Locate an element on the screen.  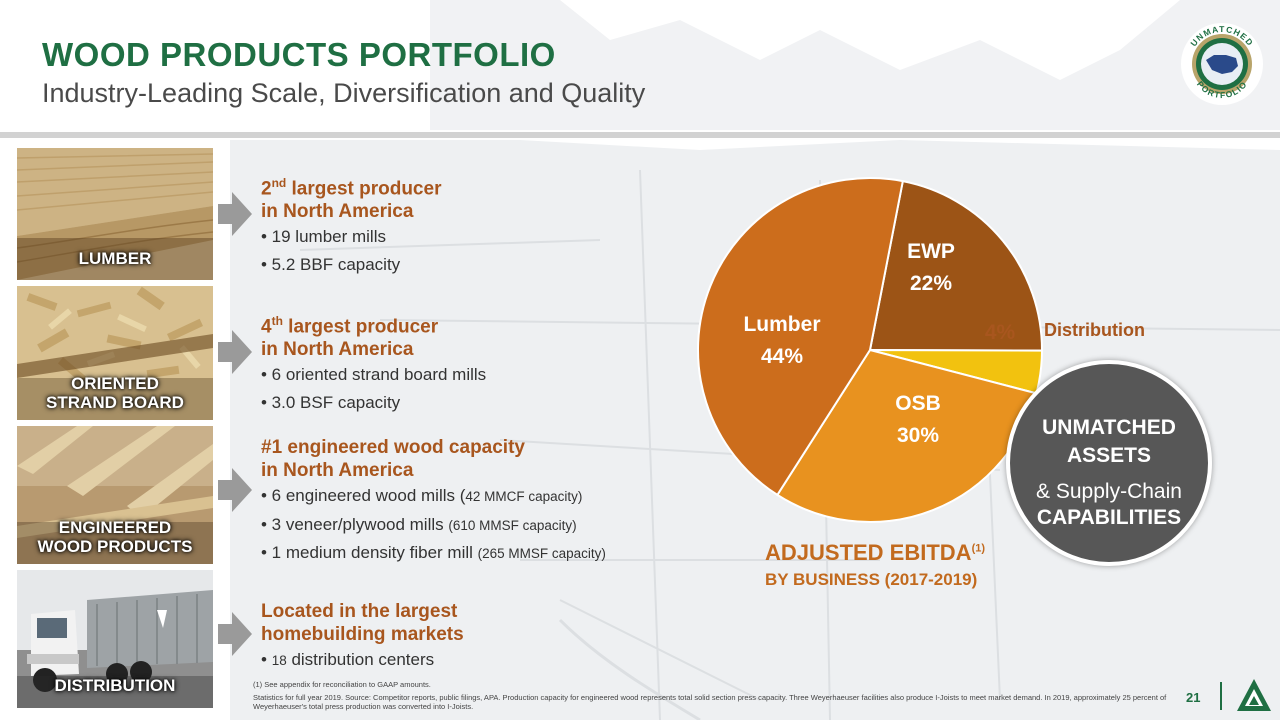
company-logo-icon is located at coordinates (1254, 695).